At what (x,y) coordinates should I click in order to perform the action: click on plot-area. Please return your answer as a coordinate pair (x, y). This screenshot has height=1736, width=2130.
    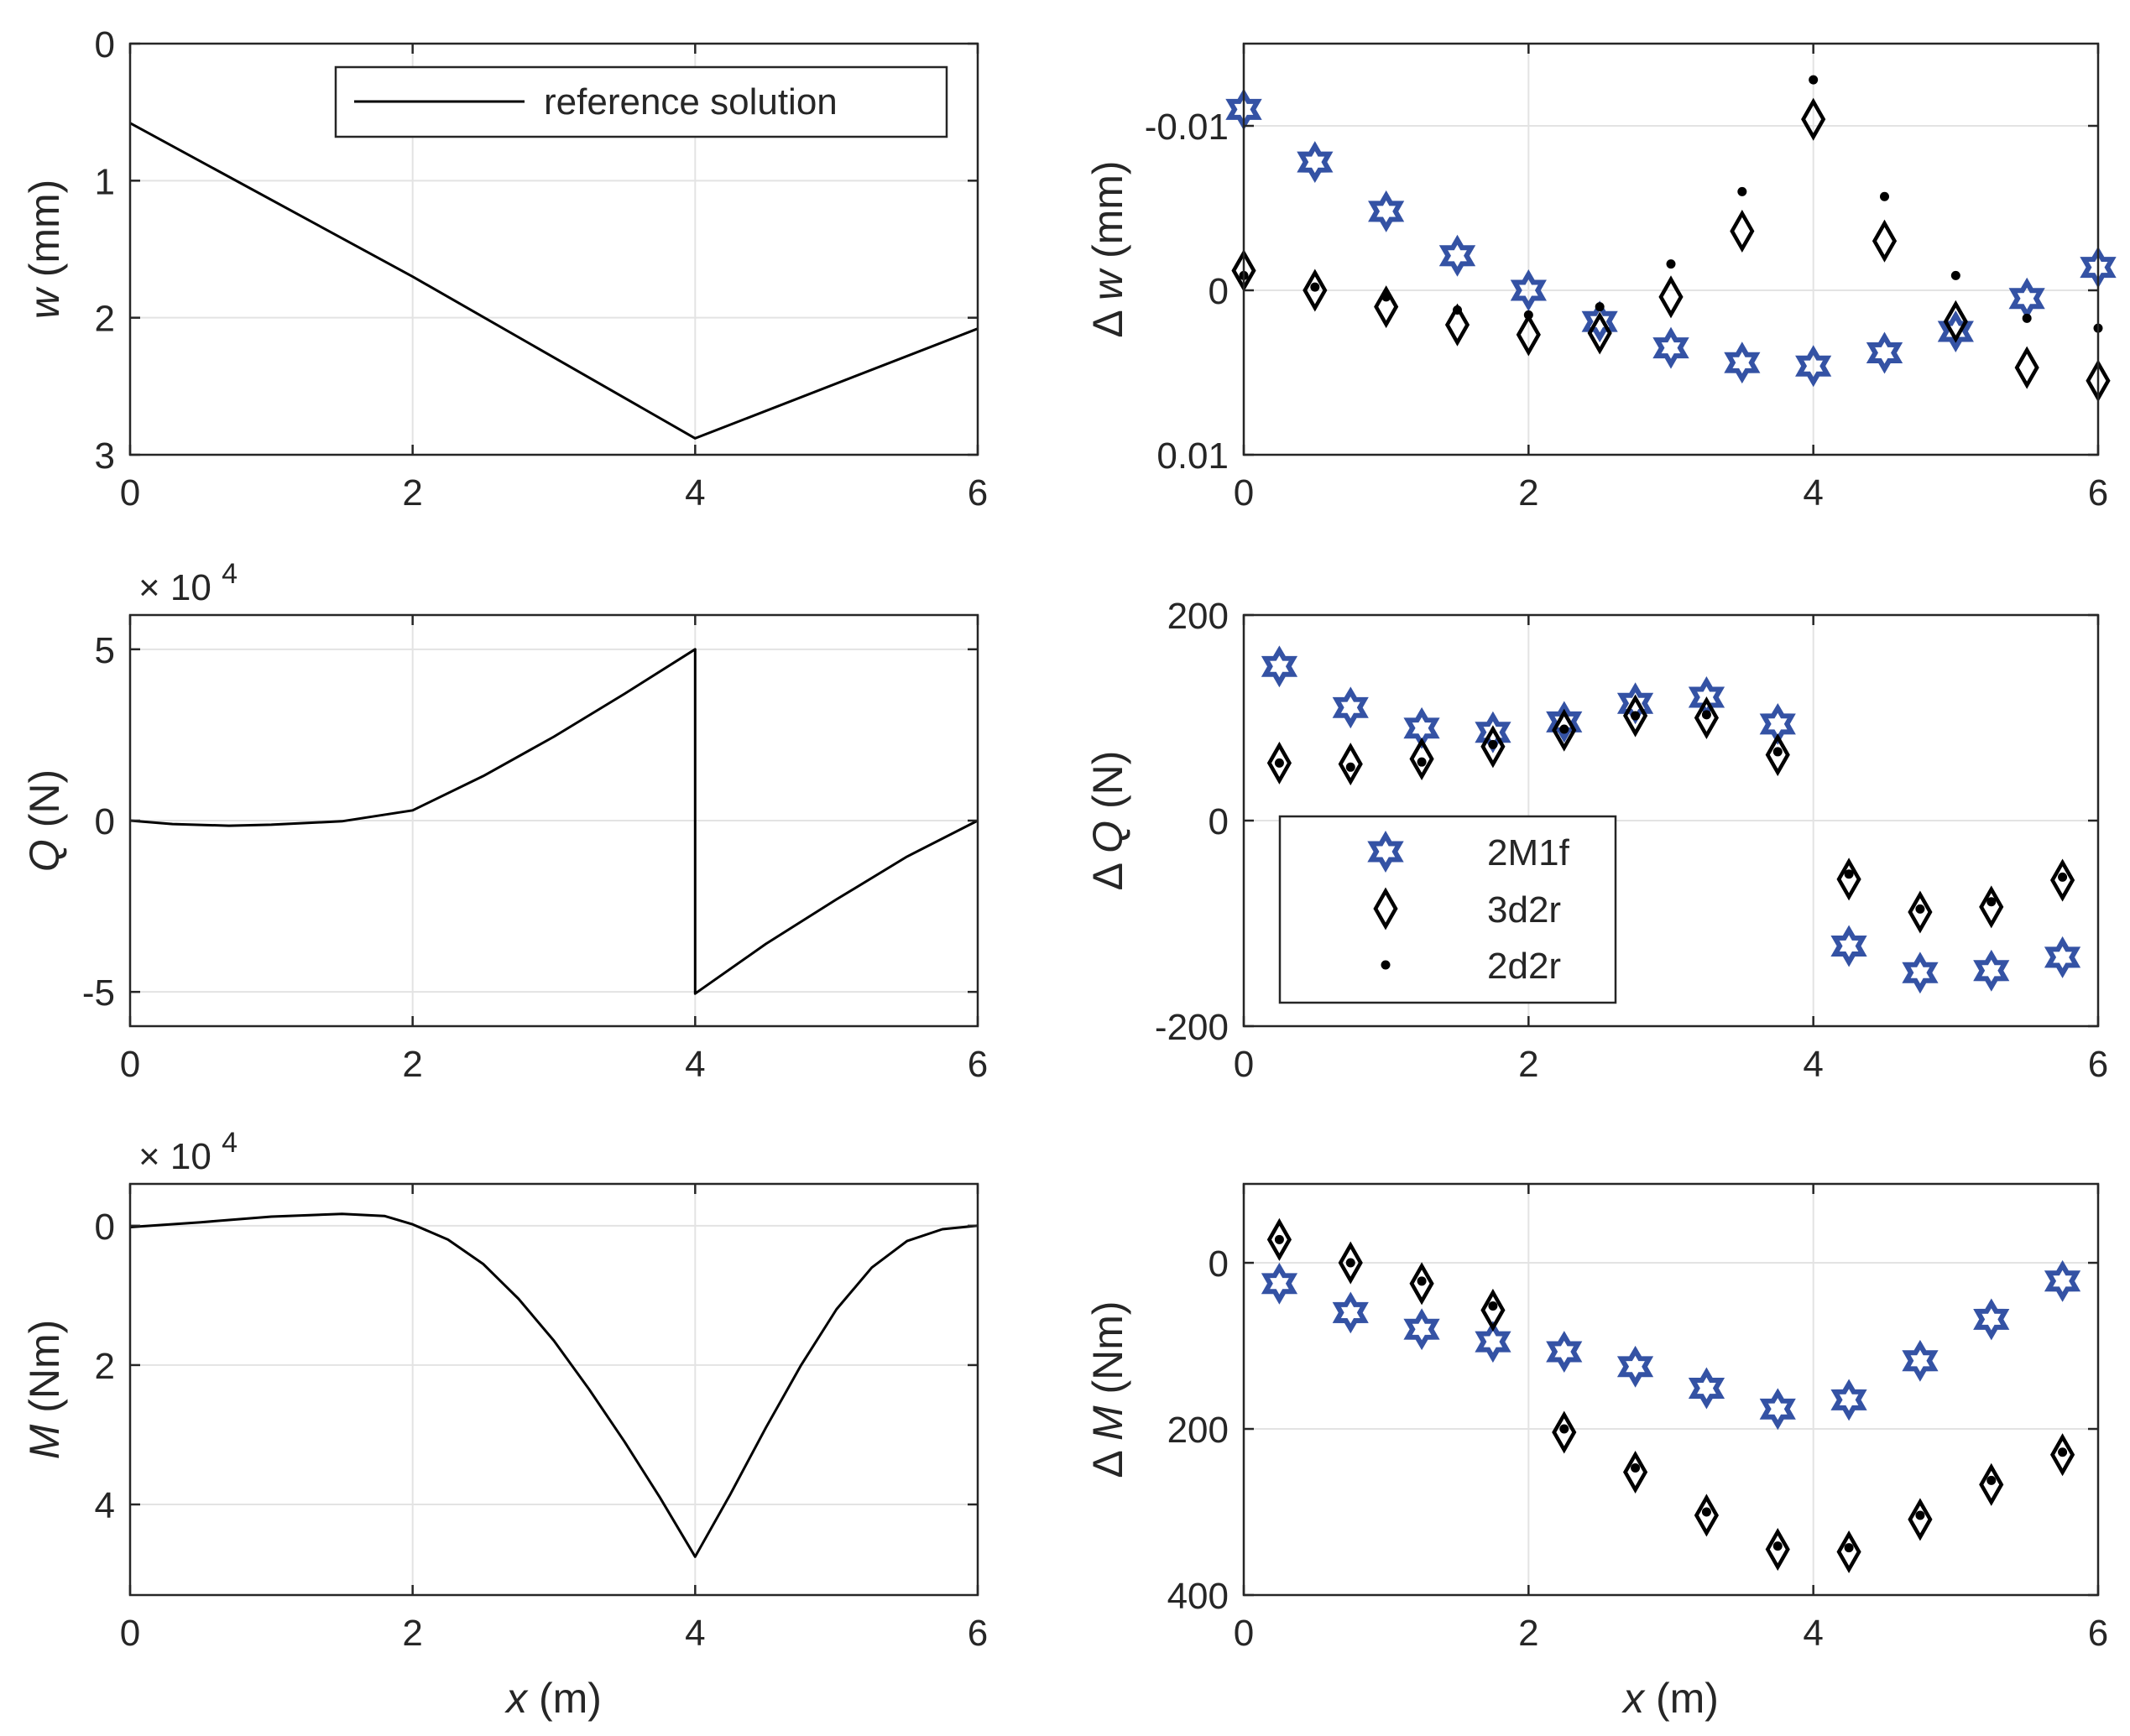
    Looking at the image, I should click on (1671, 1389).